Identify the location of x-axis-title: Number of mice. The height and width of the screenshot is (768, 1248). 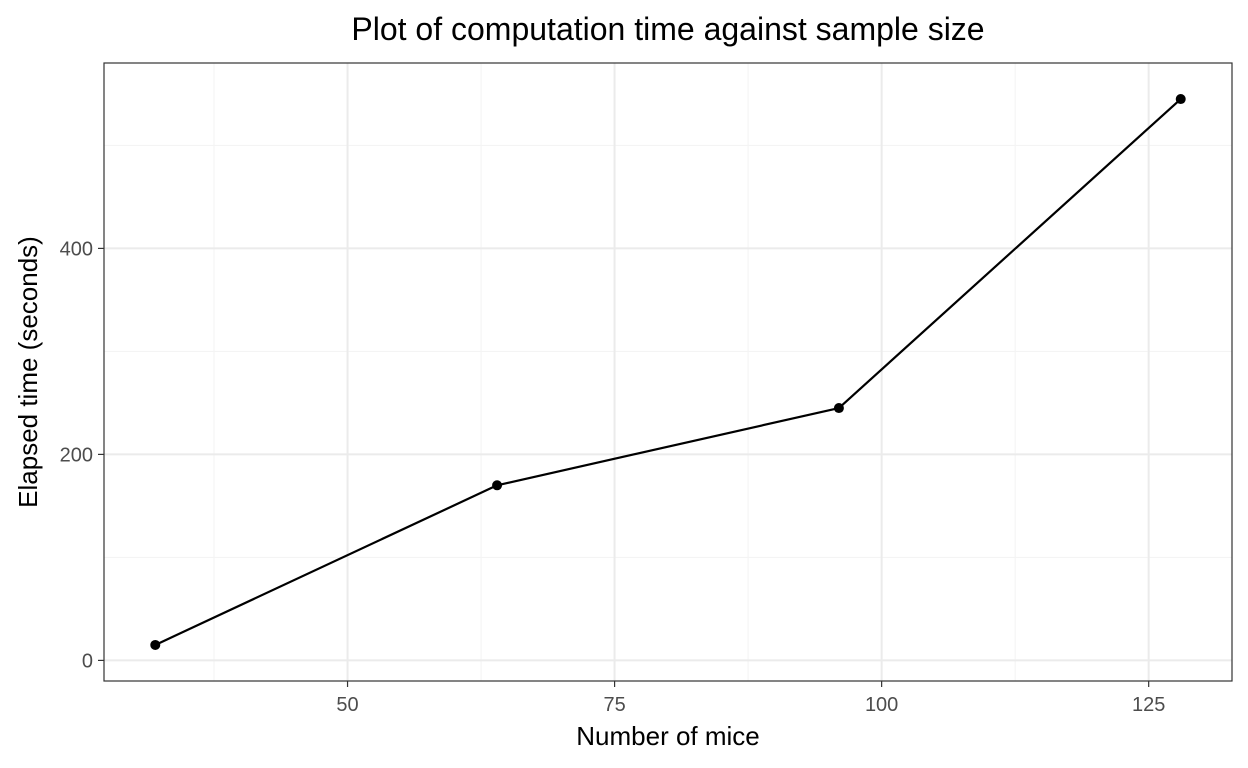
(668, 736).